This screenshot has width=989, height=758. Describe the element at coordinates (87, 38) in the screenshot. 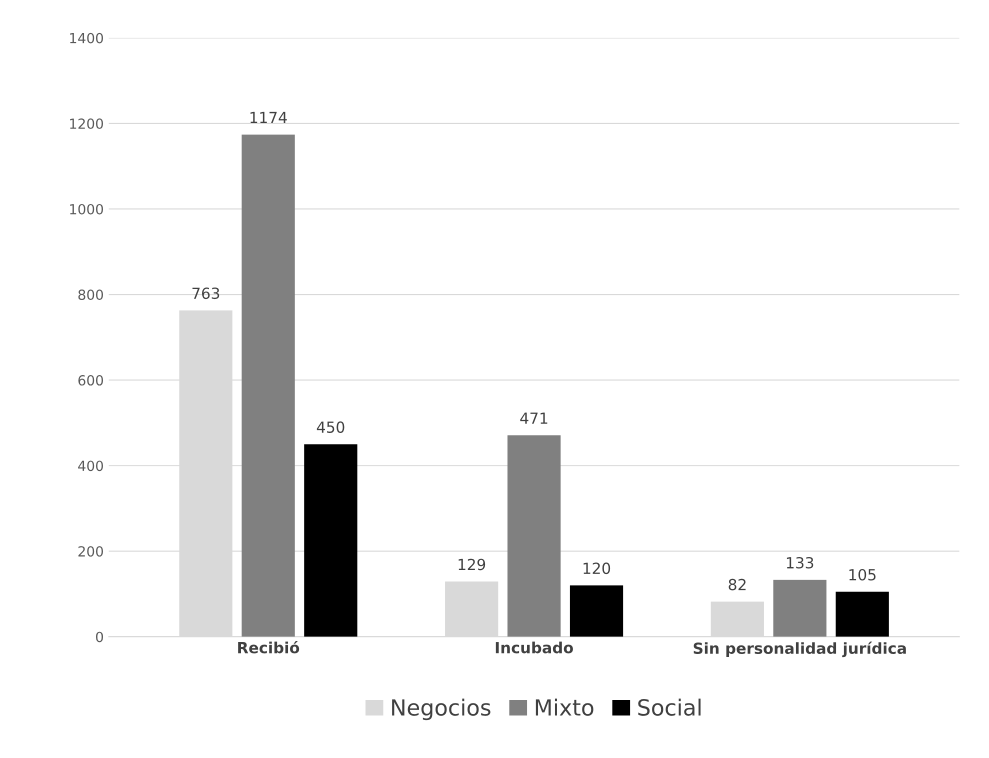

I see `y-tick-label: 1400` at that location.